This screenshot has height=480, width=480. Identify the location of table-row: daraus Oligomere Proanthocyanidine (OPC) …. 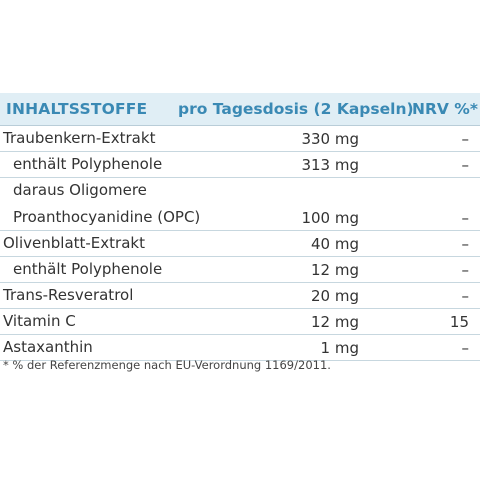
(240, 204).